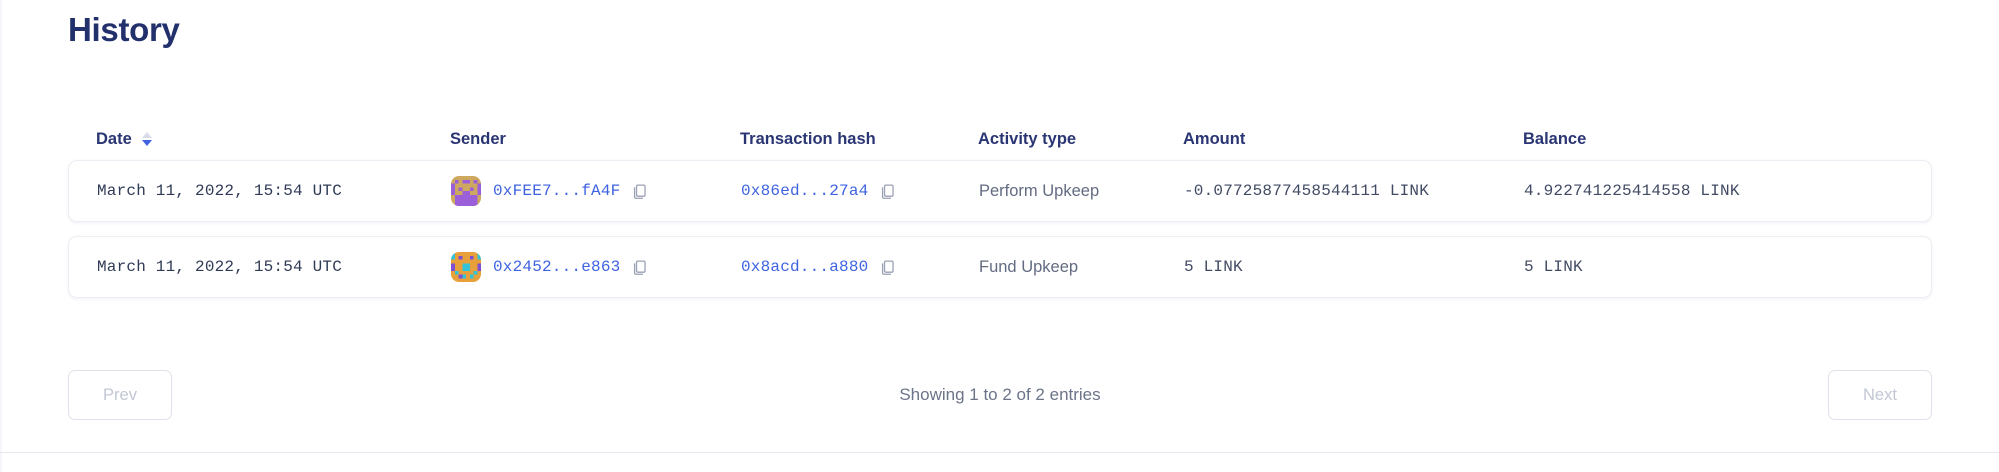  I want to click on cell-transaction-hash: 0x8acd...a880, so click(860, 267).